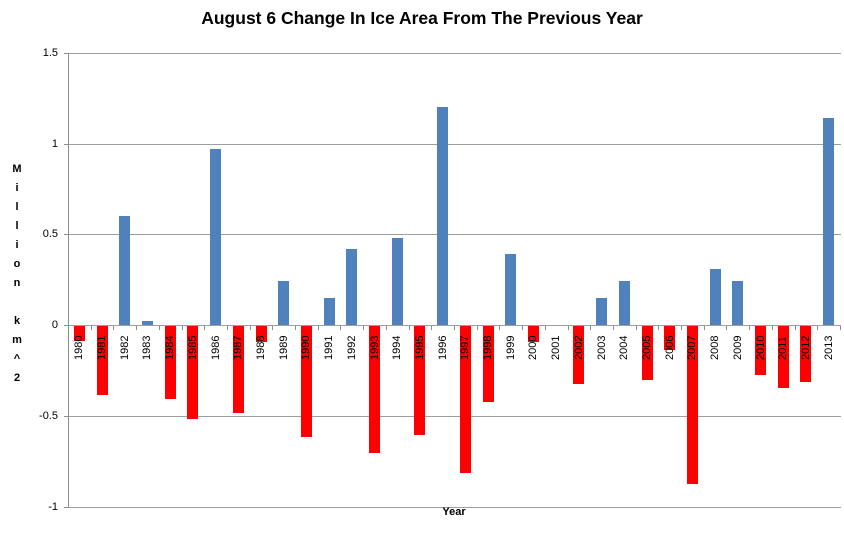 This screenshot has width=844, height=533. Describe the element at coordinates (692, 347) in the screenshot. I see `x-axis-tick-label: 2007` at that location.